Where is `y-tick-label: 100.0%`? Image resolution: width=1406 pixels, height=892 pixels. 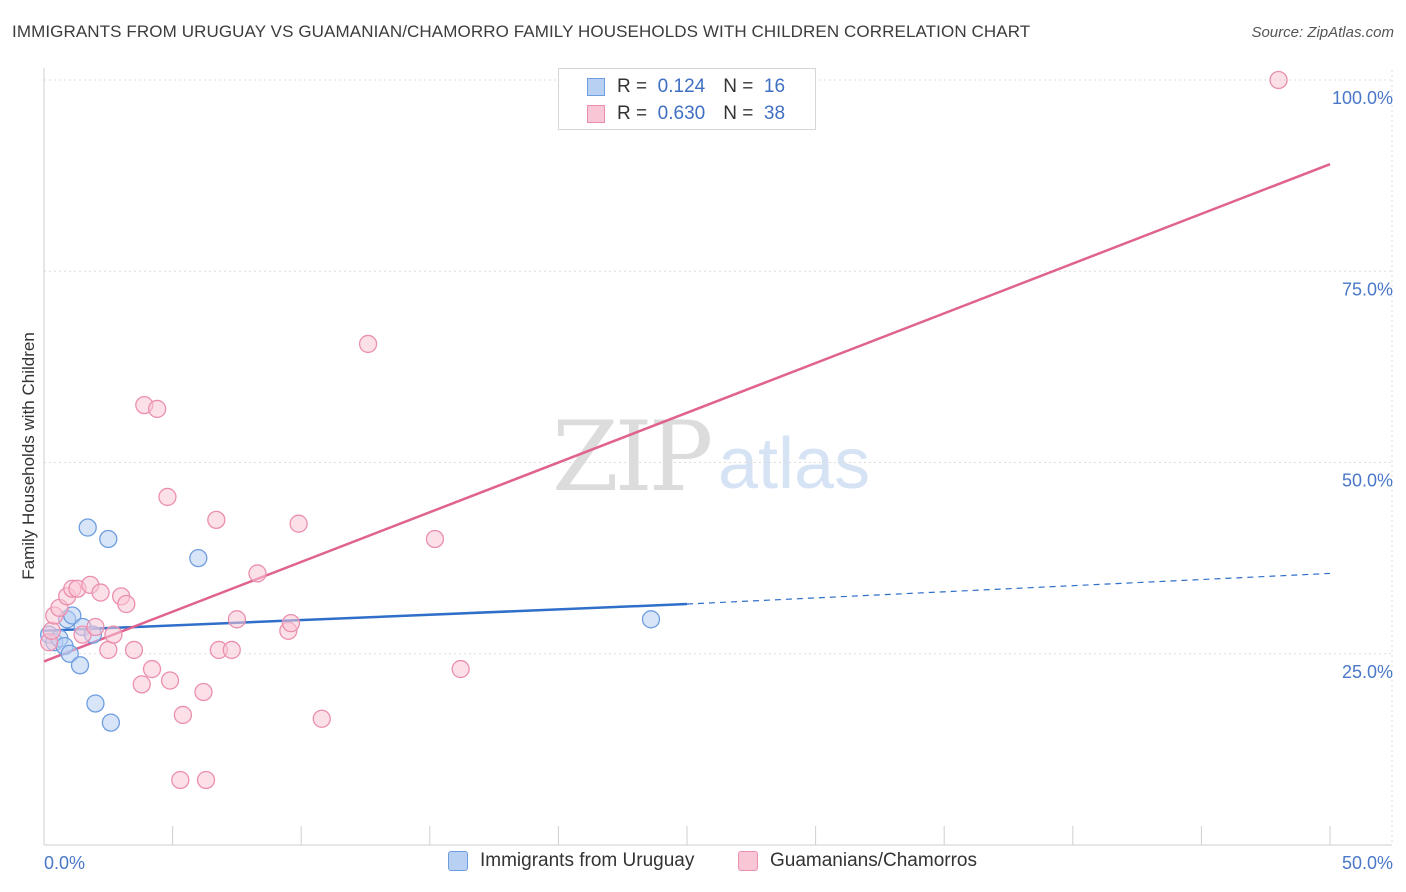
y-tick-label: 100.0% is located at coordinates (1362, 98).